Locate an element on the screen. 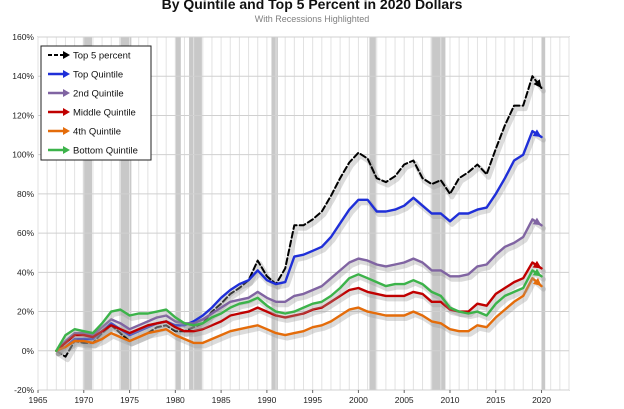 This screenshot has height=409, width=624. y-tick-label: 80% is located at coordinates (25, 194).